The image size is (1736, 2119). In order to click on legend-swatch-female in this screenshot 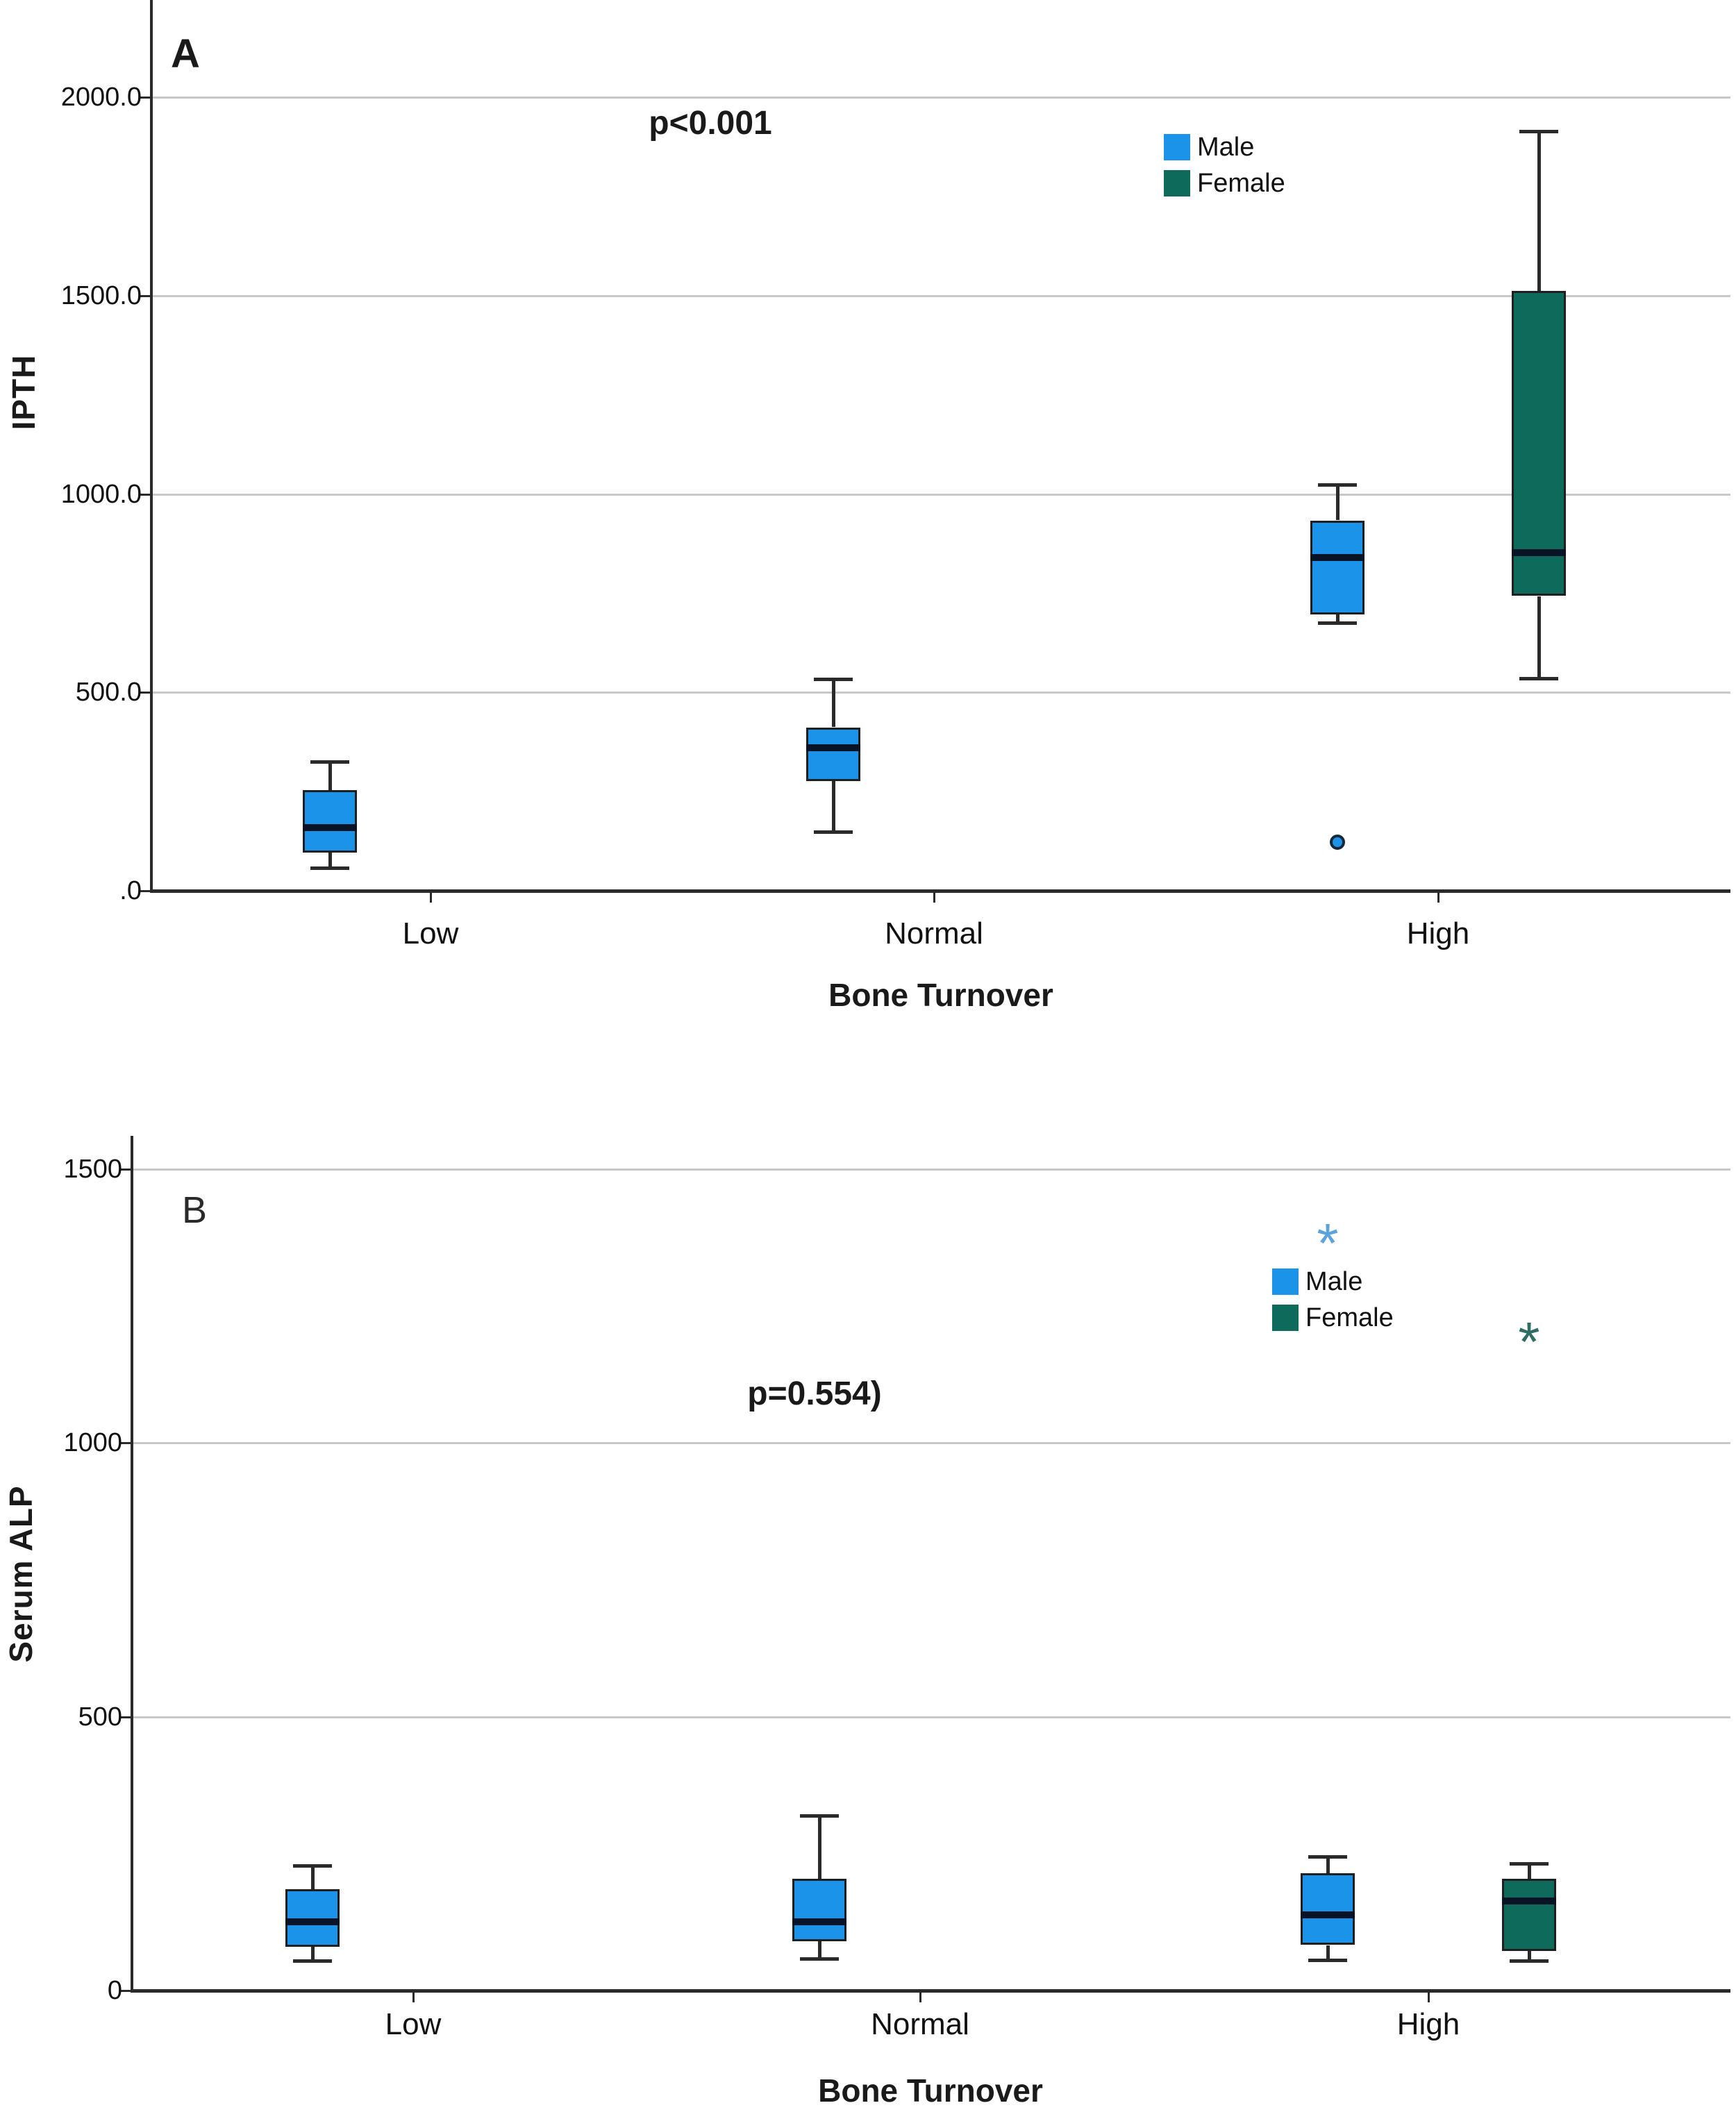, I will do `click(1285, 1318)`.